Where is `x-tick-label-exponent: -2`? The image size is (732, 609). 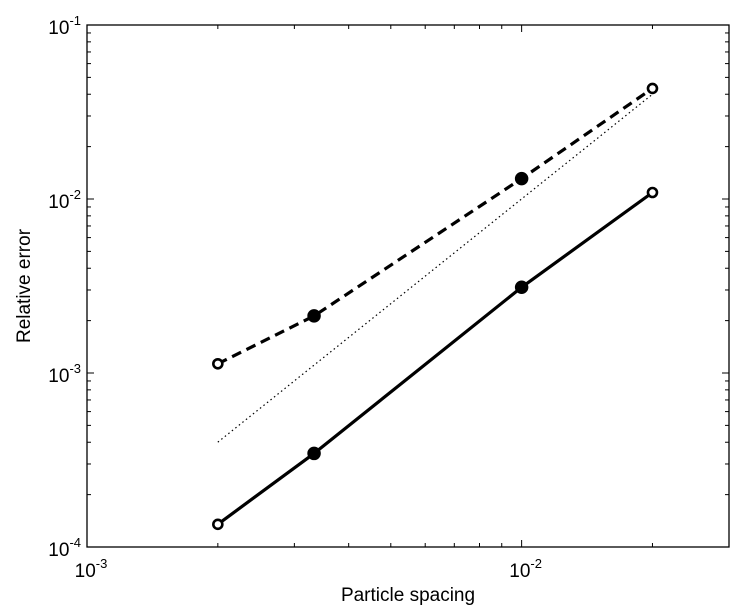 x-tick-label-exponent: -2 is located at coordinates (536, 563).